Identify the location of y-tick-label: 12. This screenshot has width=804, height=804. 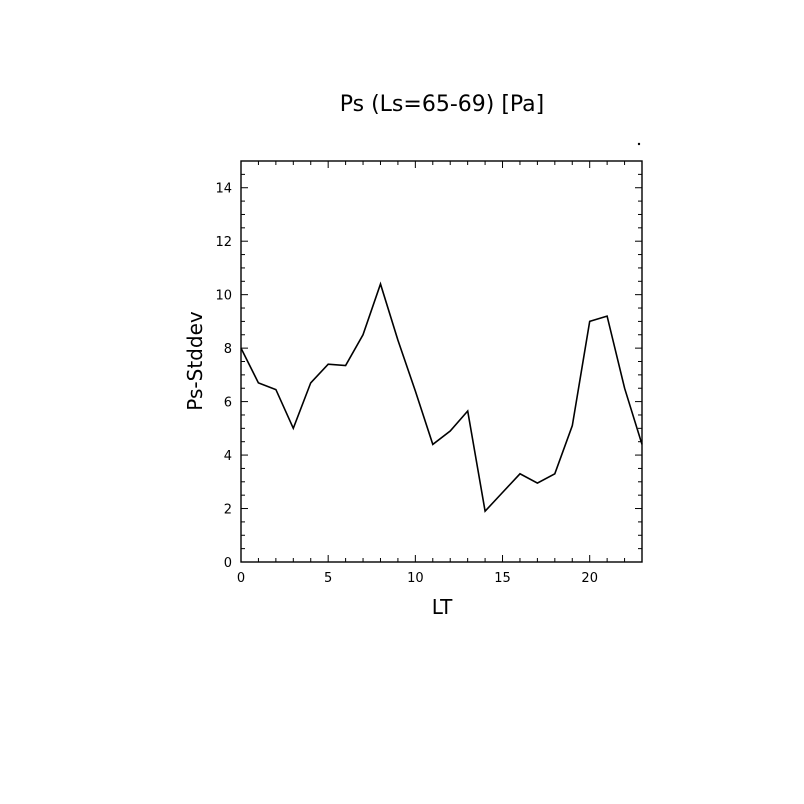
(223, 242).